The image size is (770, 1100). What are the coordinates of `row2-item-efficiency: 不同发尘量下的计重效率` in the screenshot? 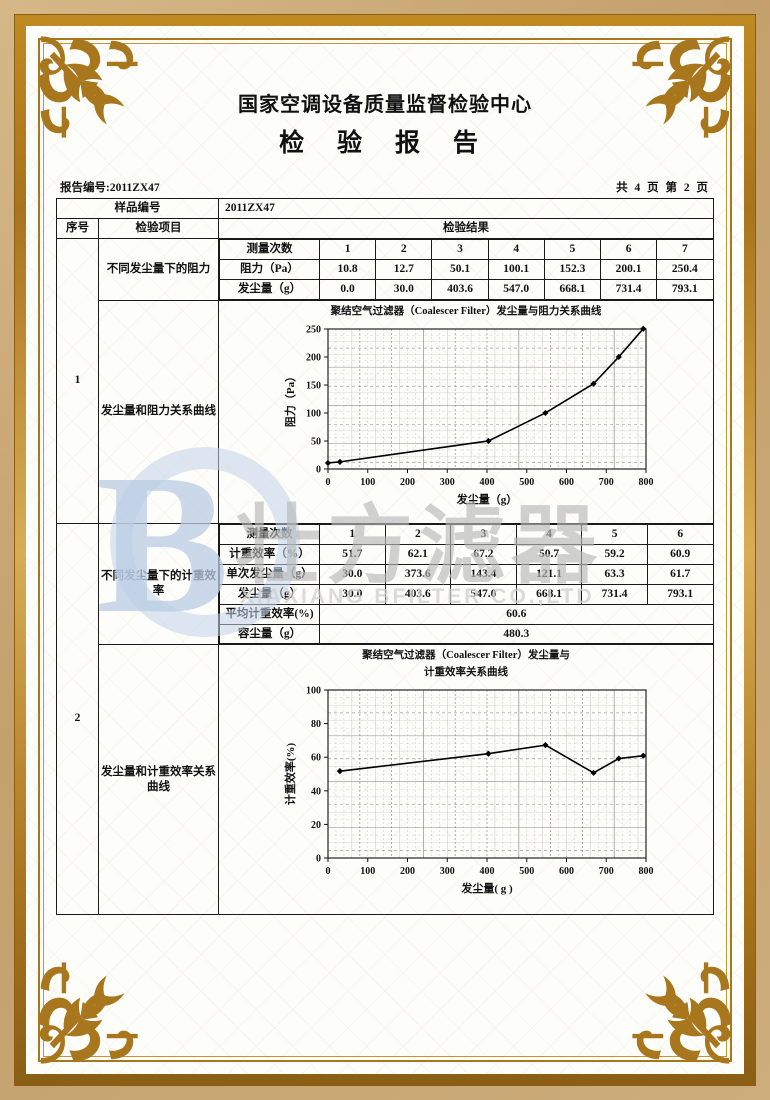 It's located at (158, 584).